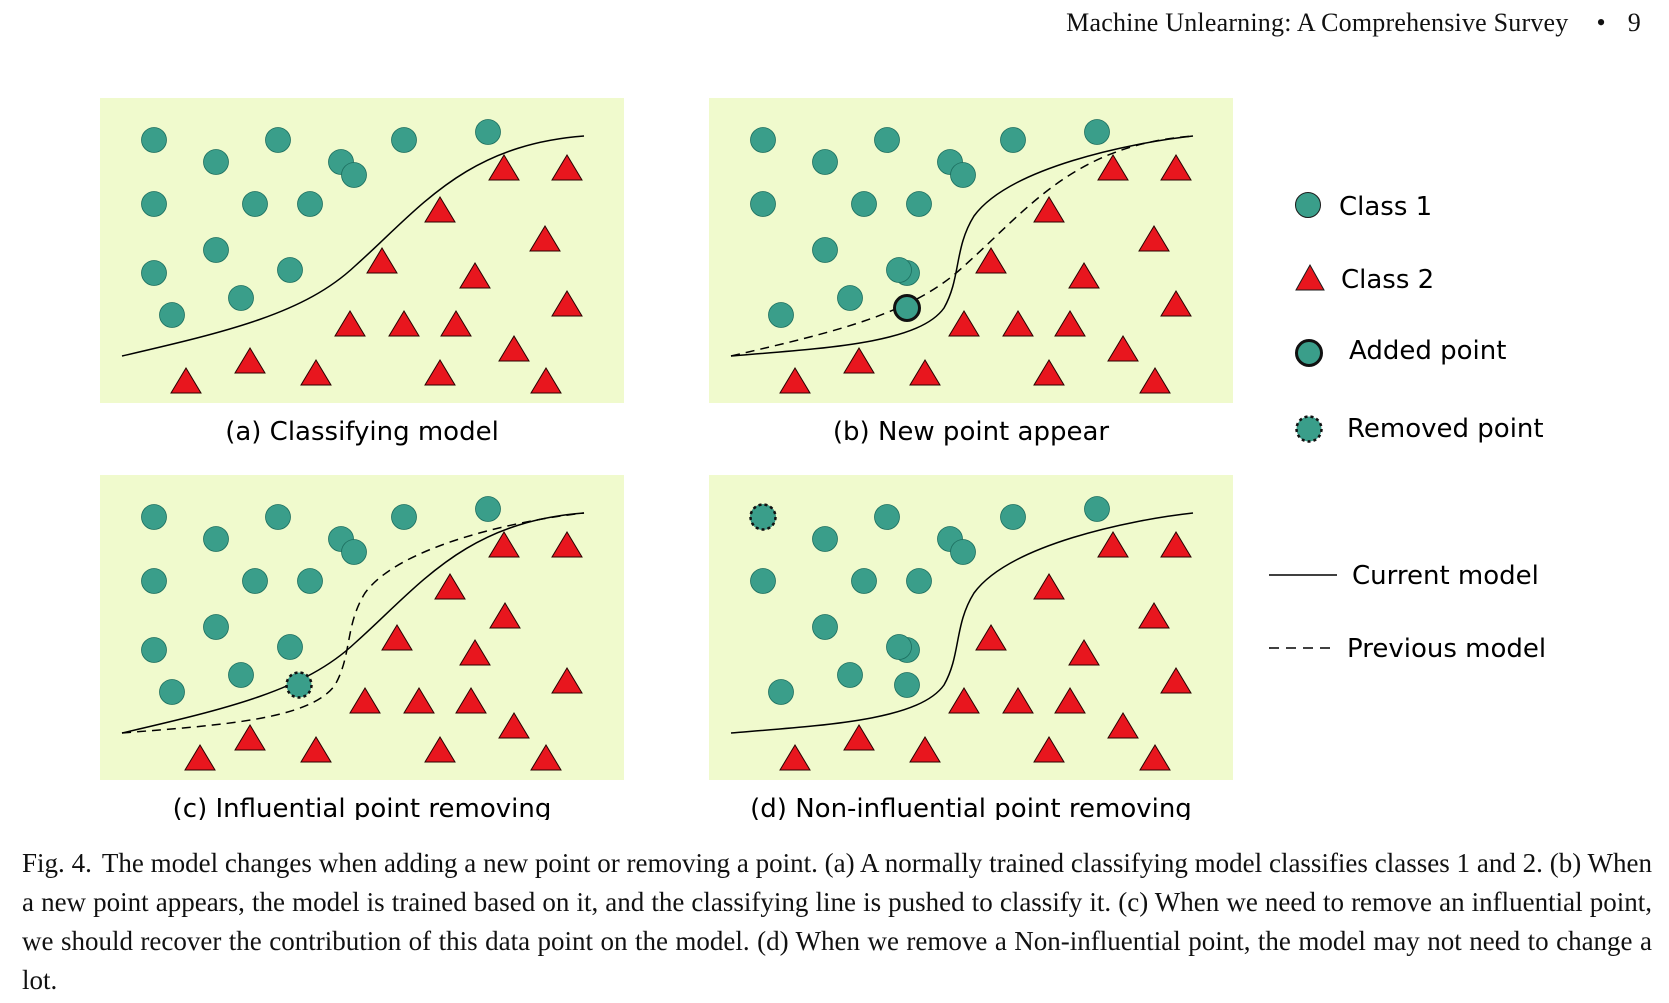  I want to click on legend-removed-label: Removed point, so click(1445, 429).